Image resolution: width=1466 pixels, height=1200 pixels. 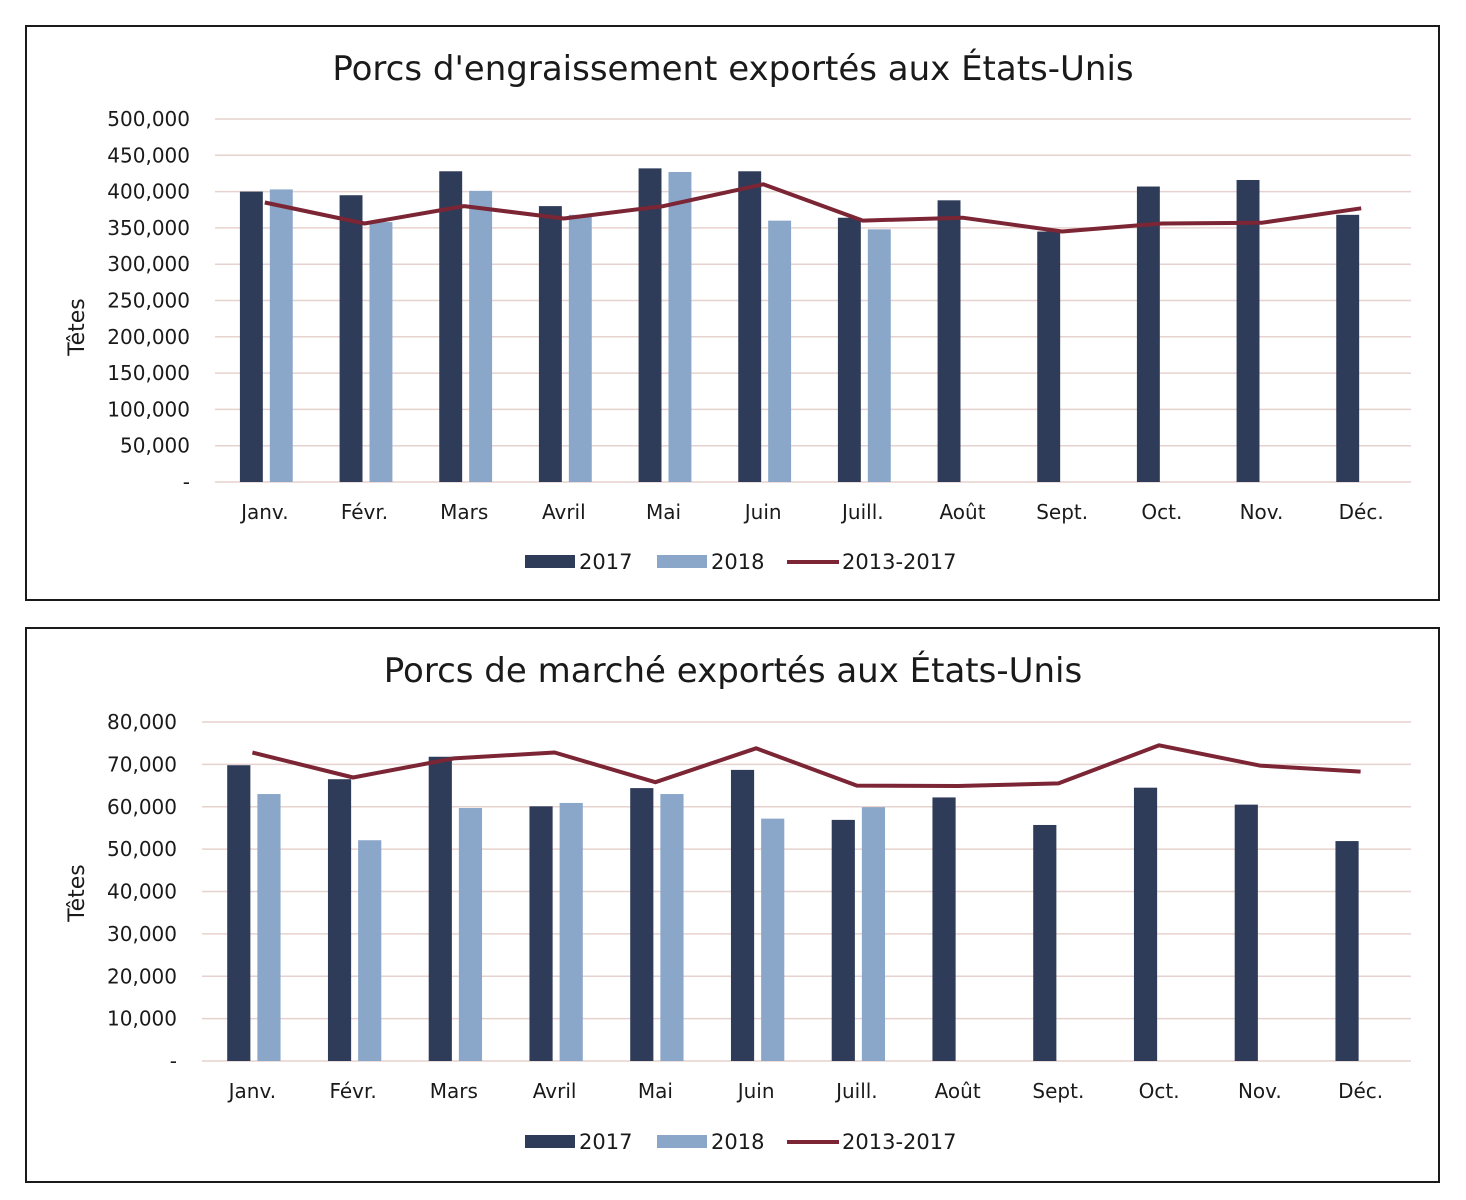 I want to click on y-tick-label: 40,000, so click(x=142, y=892).